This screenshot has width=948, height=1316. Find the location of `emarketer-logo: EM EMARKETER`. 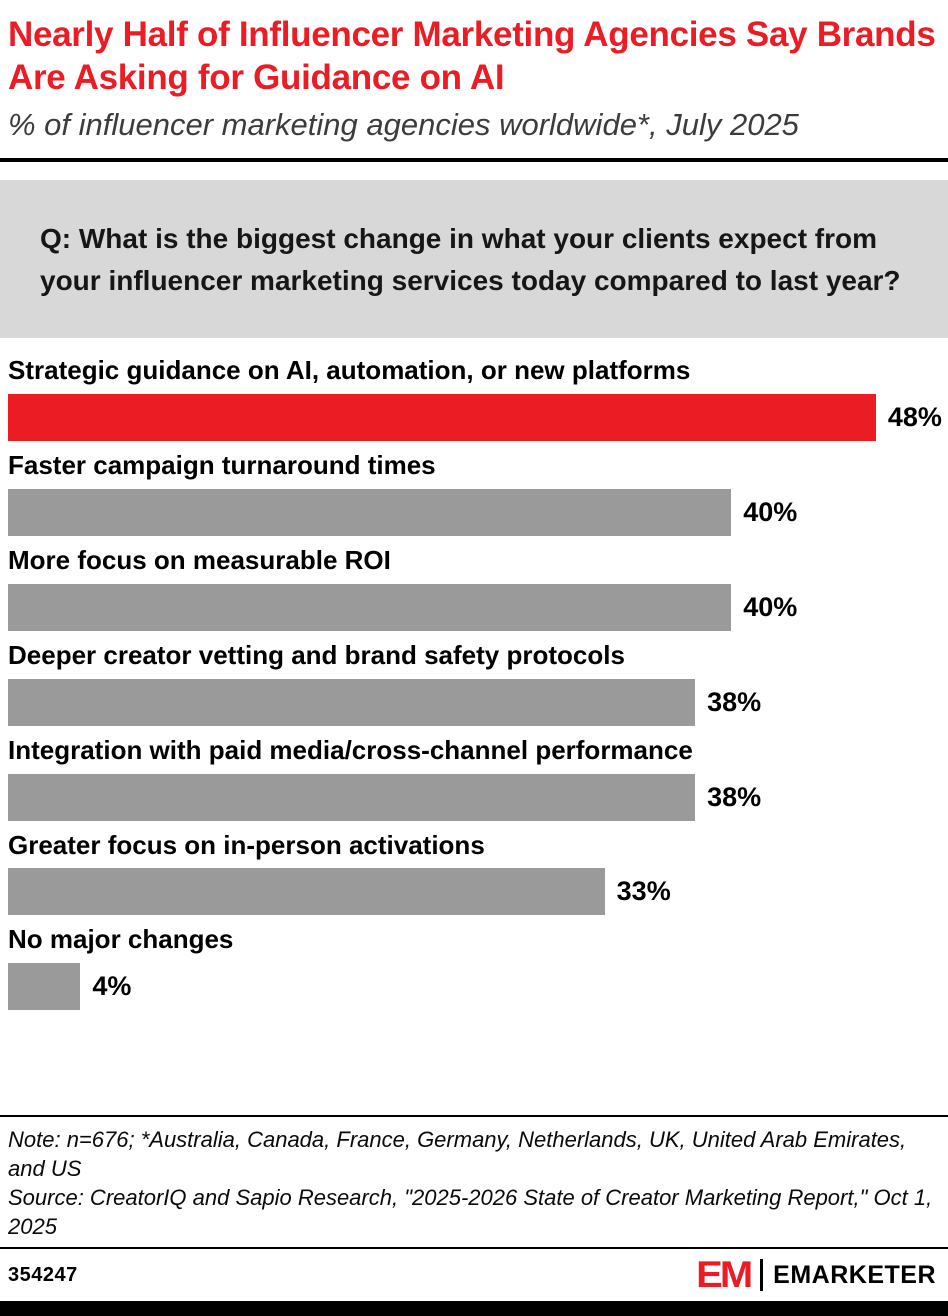

emarketer-logo: EM EMARKETER is located at coordinates (816, 1275).